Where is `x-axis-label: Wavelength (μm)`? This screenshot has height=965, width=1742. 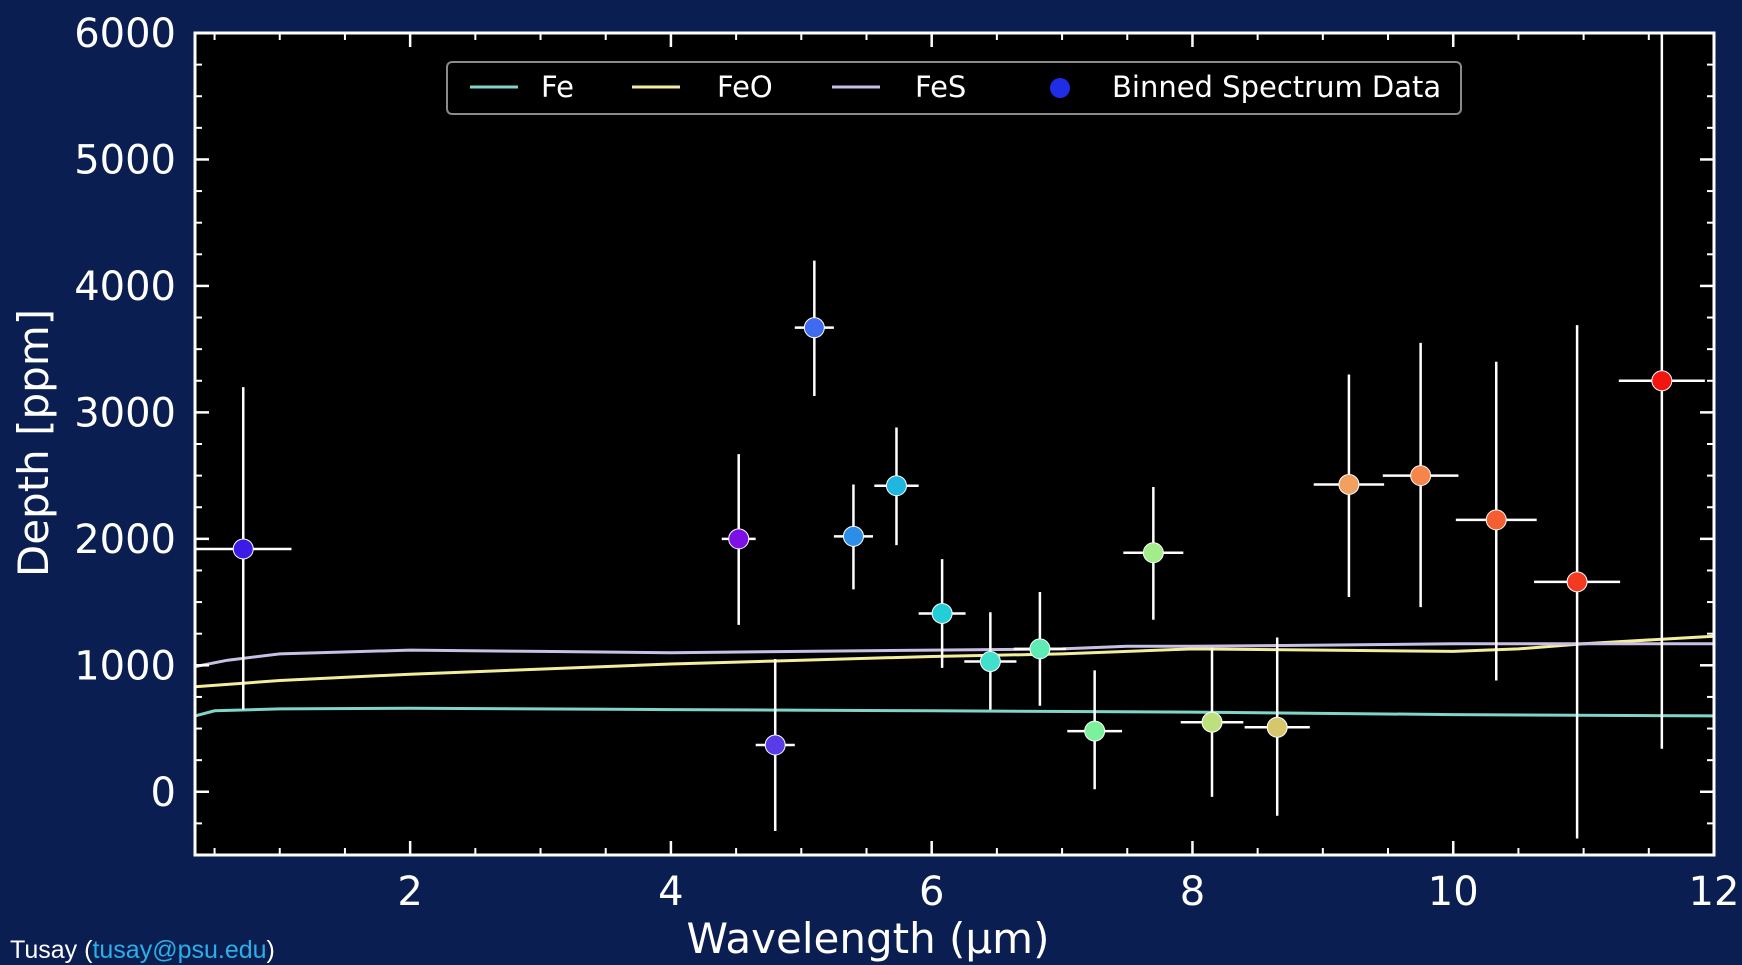
x-axis-label: Wavelength (μm) is located at coordinates (868, 938).